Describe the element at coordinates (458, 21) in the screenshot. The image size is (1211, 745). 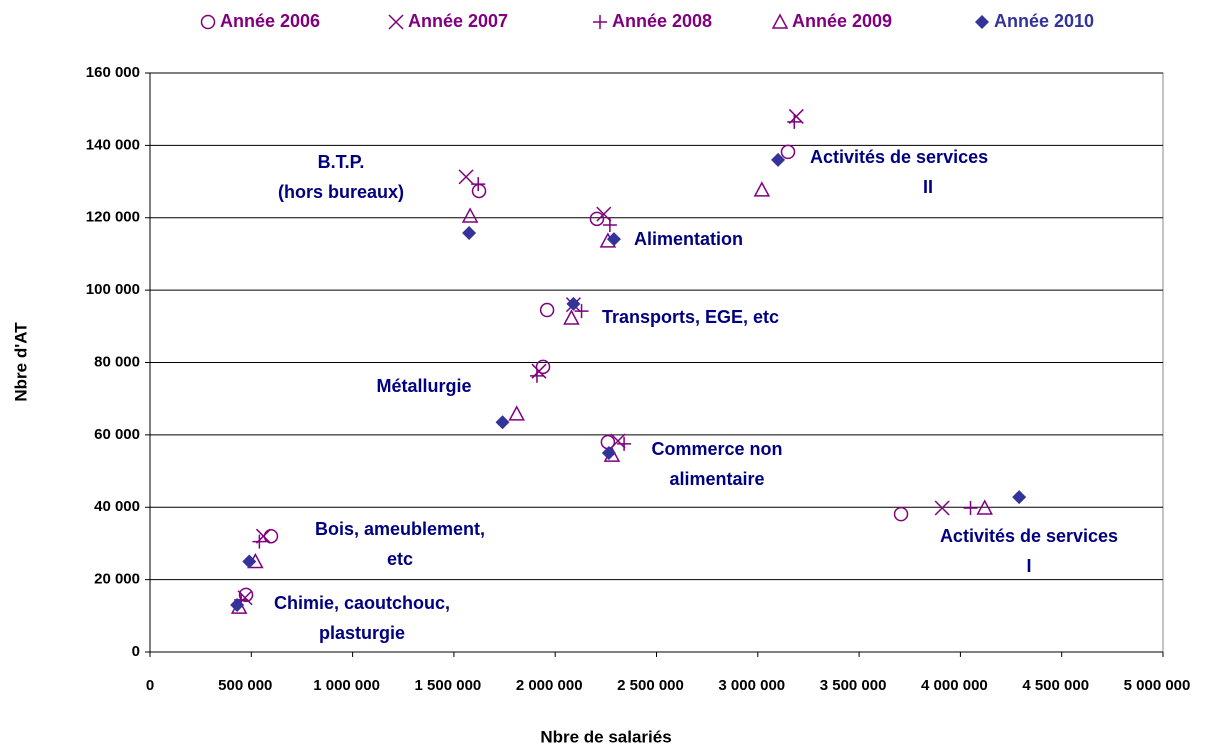
I see `legend-label: Année 2007` at that location.